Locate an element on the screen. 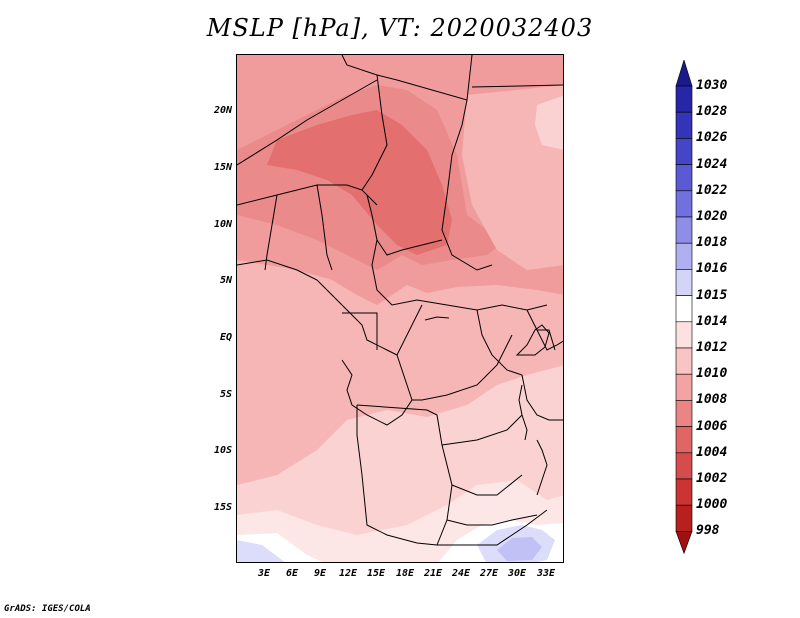  chart-title: MSLP [hPa], VT: 2020032403 is located at coordinates (400, 28).